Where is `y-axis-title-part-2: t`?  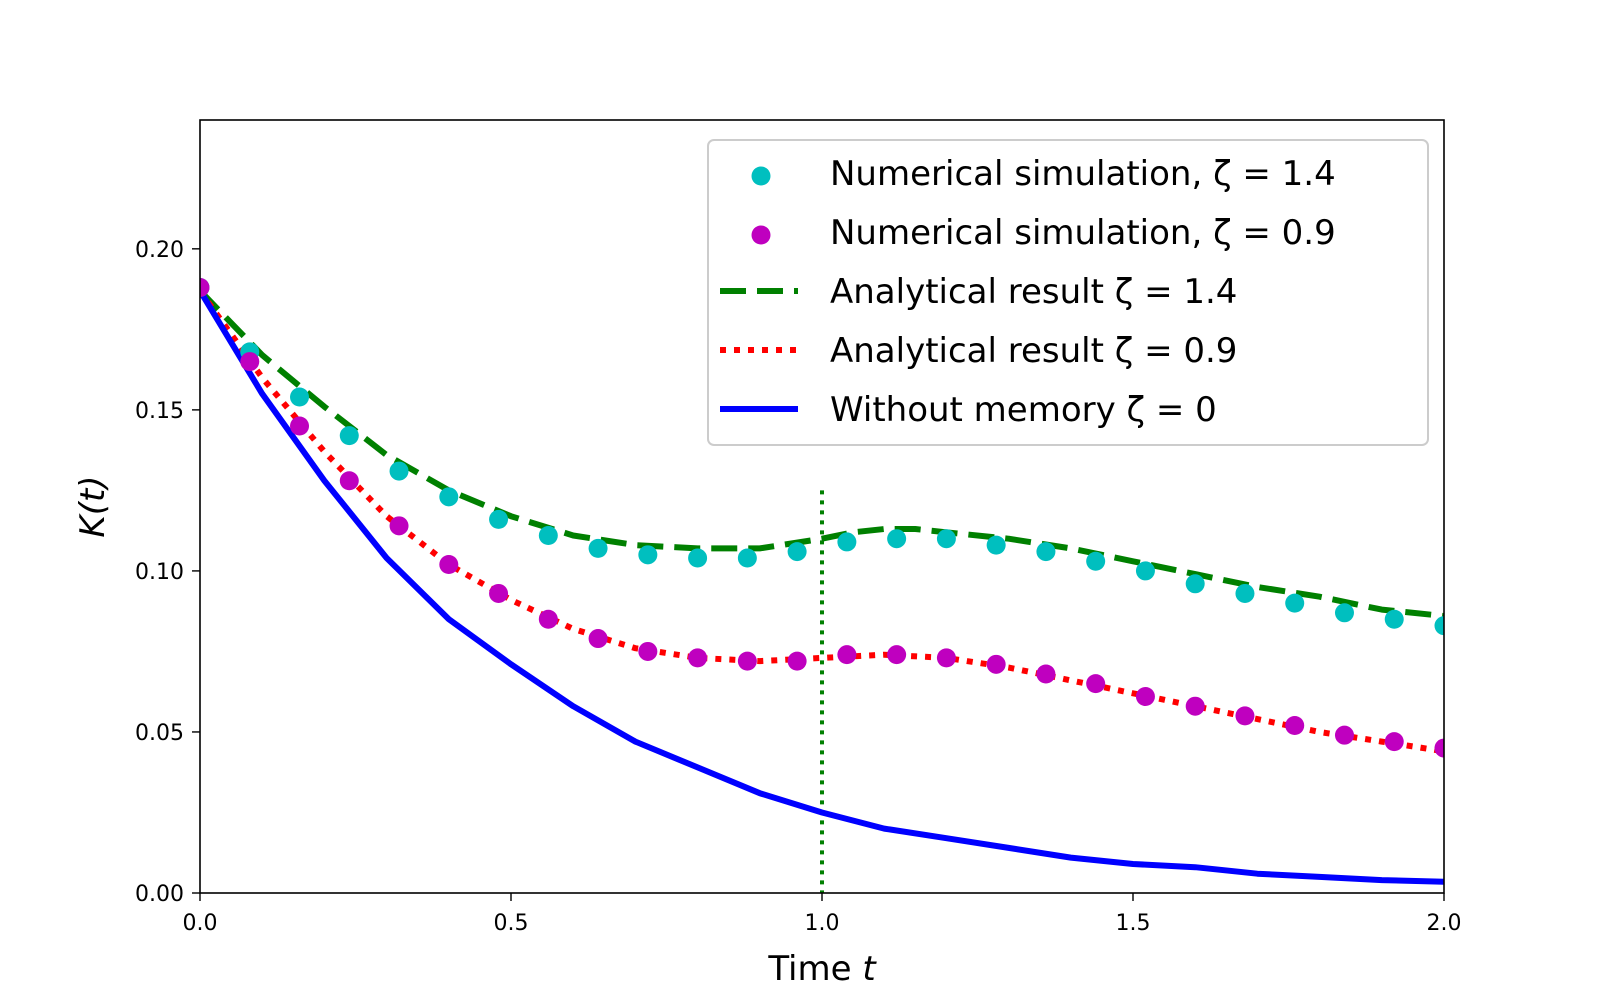
y-axis-title-part-2: t is located at coordinates (93, 494).